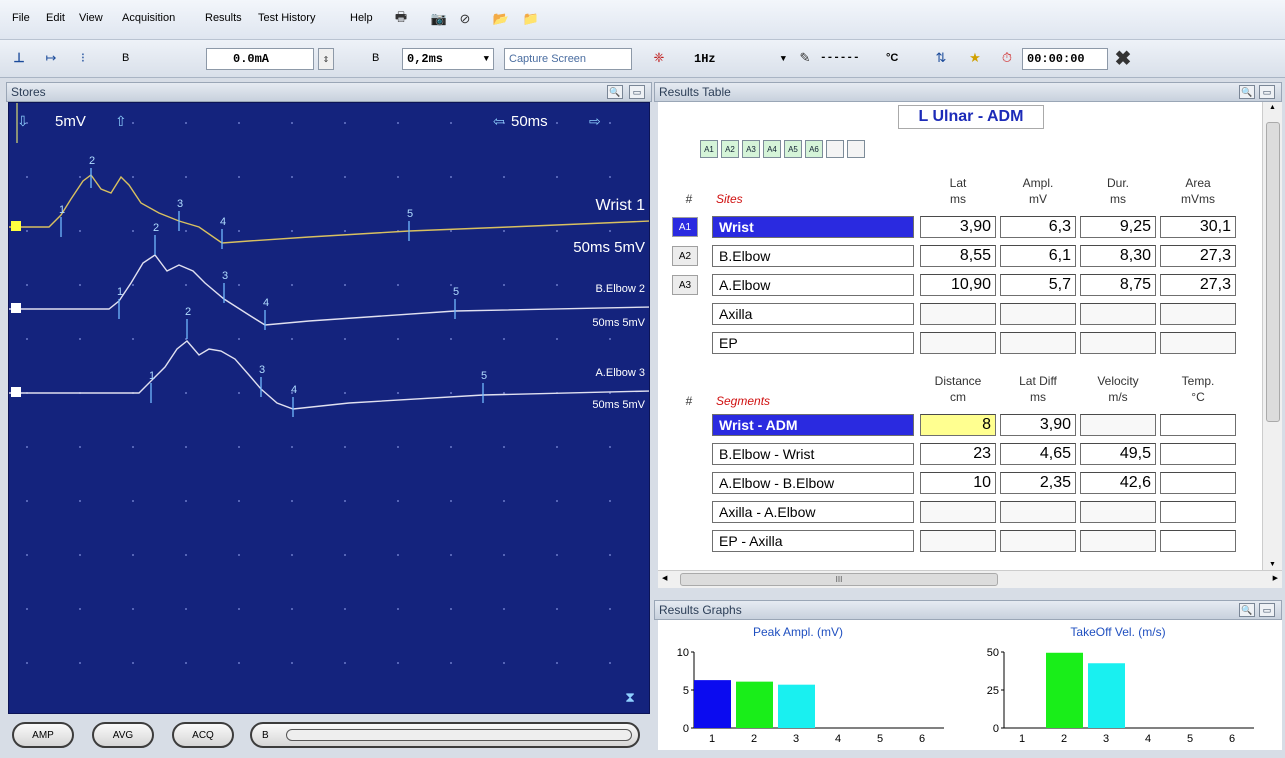 The height and width of the screenshot is (758, 1285). Describe the element at coordinates (361, 18) in the screenshot. I see `menu-help: Help` at that location.